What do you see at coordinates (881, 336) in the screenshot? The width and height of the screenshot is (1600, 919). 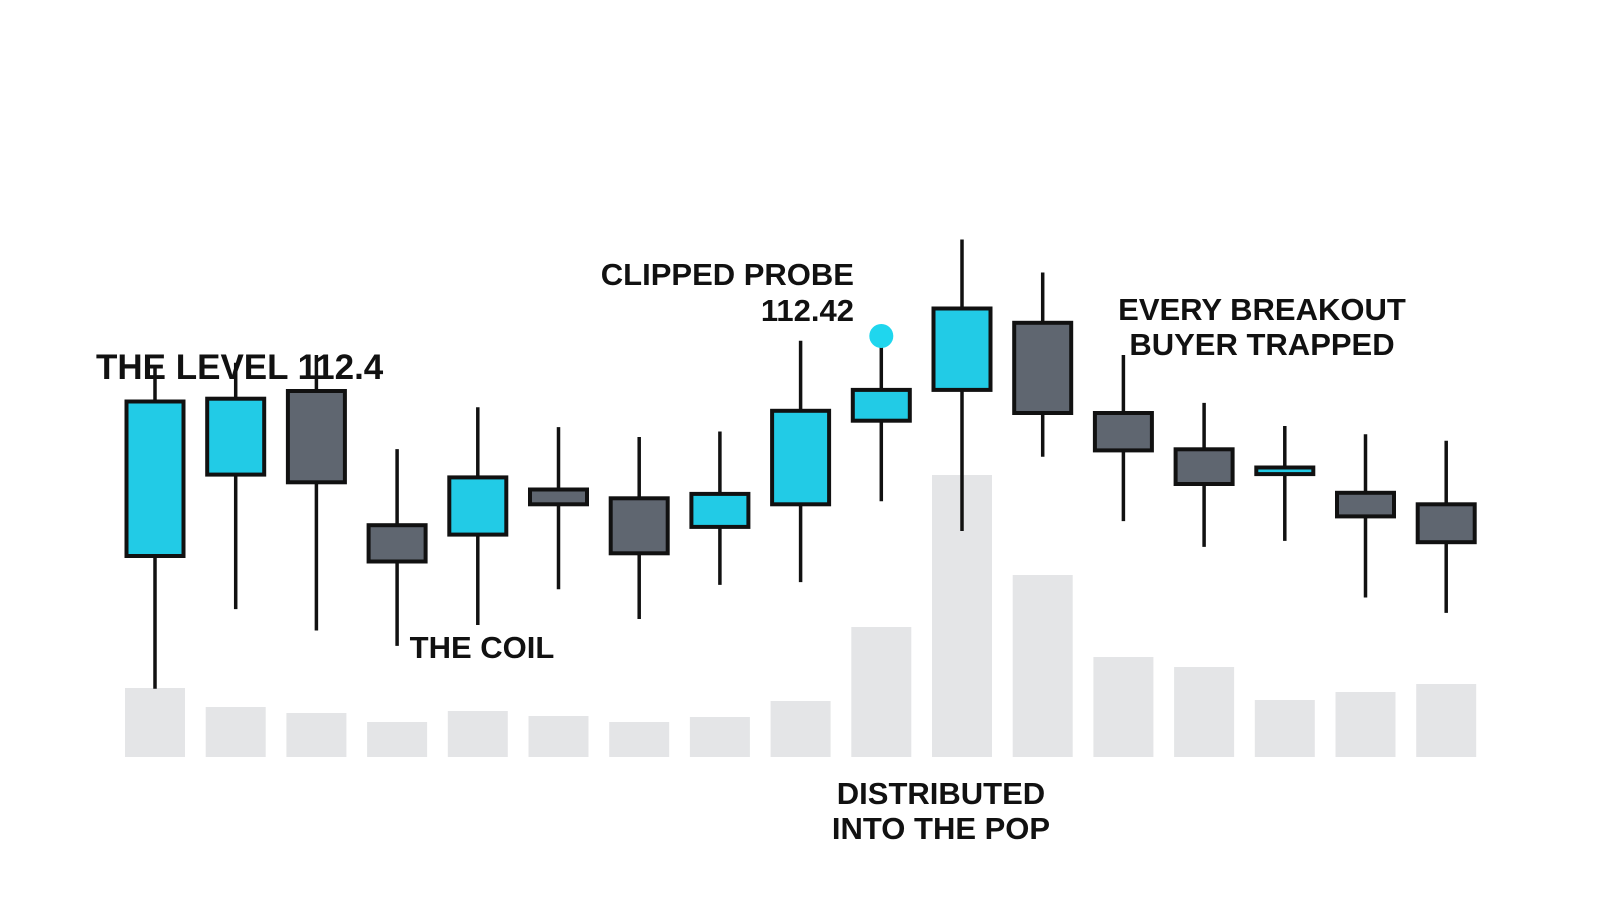 I see `probe-dot` at bounding box center [881, 336].